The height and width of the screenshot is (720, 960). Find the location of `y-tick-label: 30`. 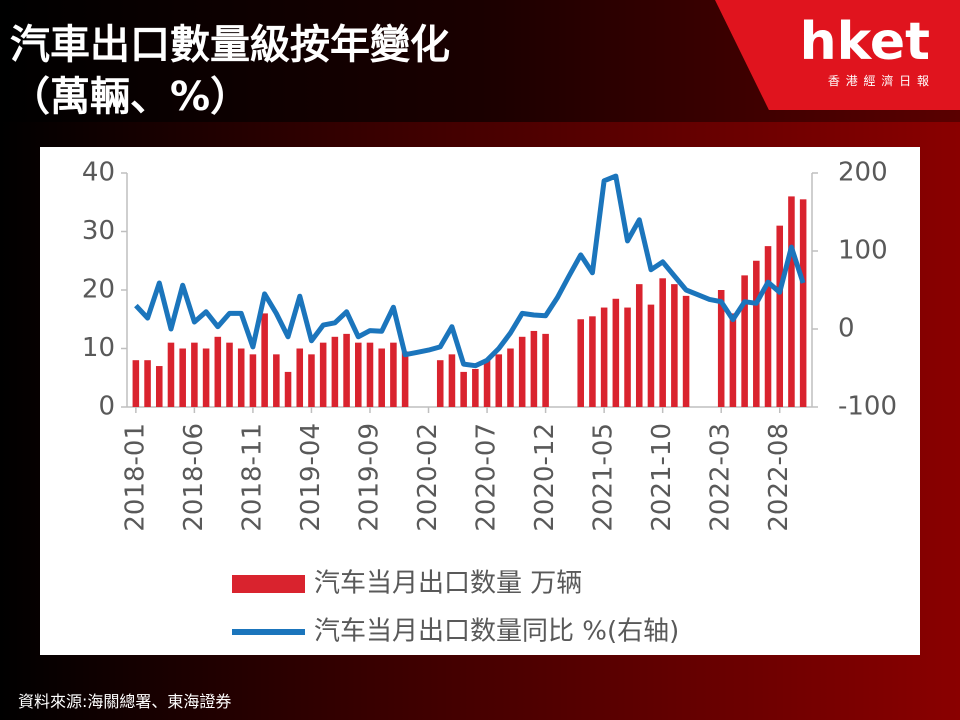

y-tick-label: 30 is located at coordinates (98, 231).